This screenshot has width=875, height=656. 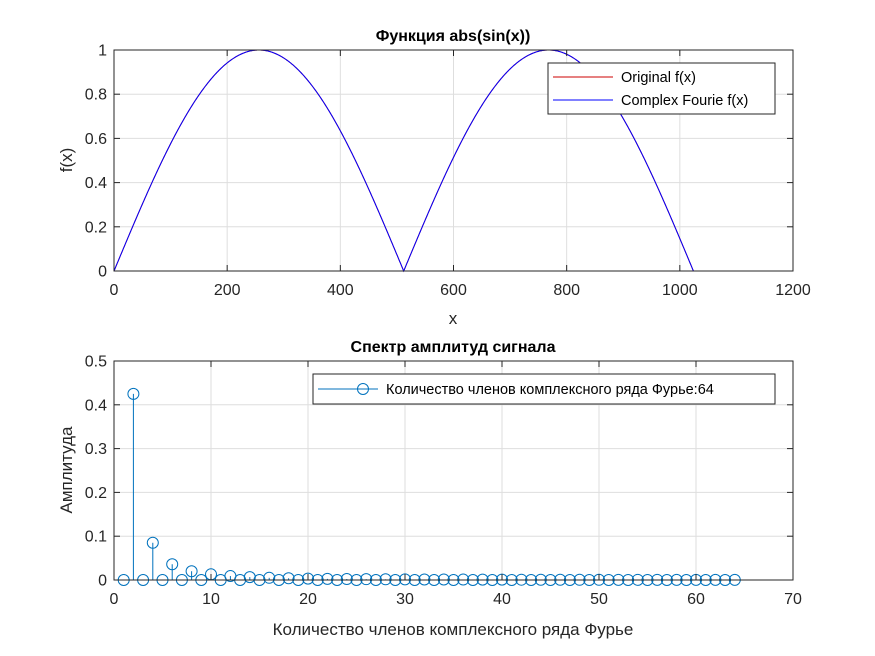 What do you see at coordinates (502, 599) in the screenshot?
I see `bottom-x-tick-label: 40` at bounding box center [502, 599].